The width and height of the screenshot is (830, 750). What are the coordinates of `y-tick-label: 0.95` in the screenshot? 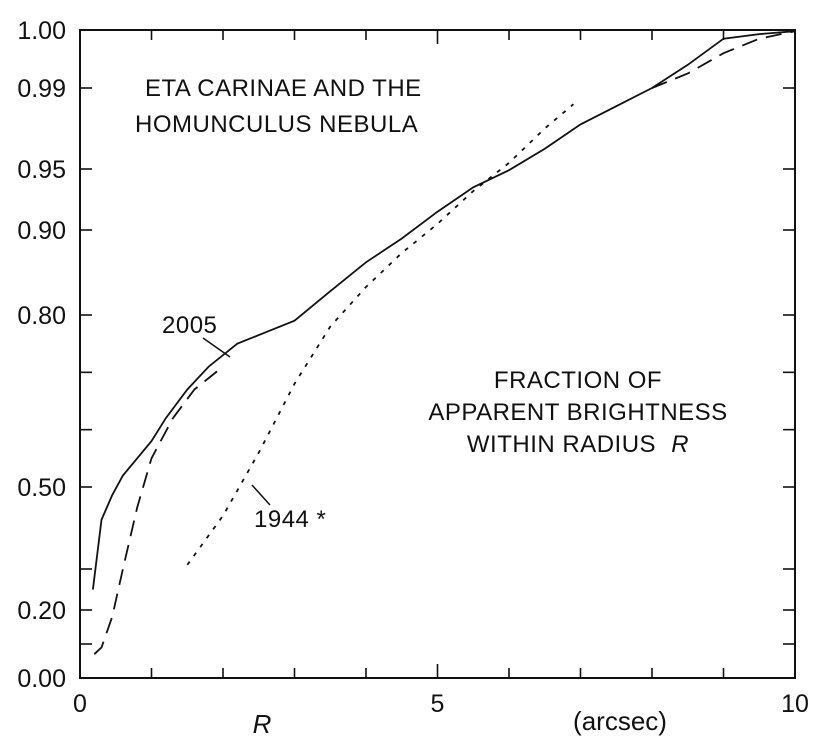 It's located at (41, 170).